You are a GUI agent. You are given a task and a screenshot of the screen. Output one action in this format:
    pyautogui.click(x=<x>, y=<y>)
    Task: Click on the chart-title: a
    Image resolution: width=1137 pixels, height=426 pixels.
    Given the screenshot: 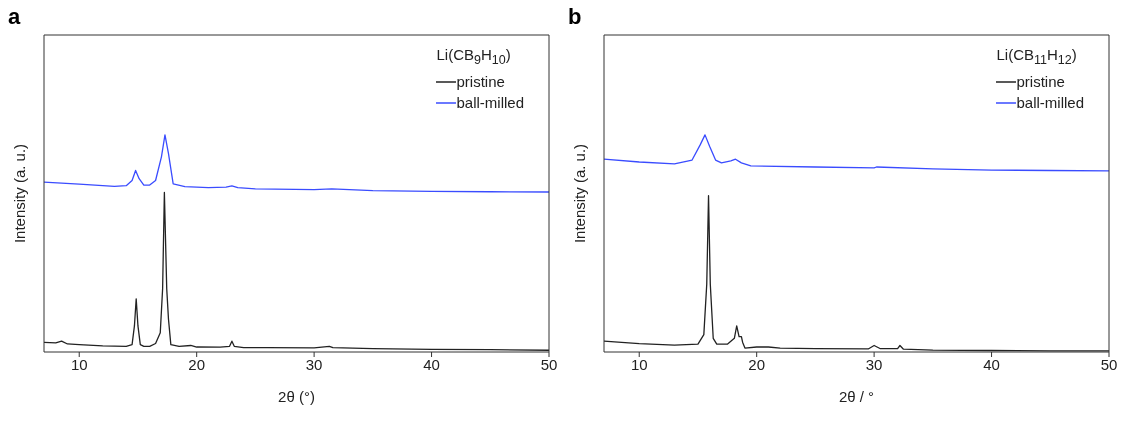 What is the action you would take?
    pyautogui.click(x=14, y=17)
    